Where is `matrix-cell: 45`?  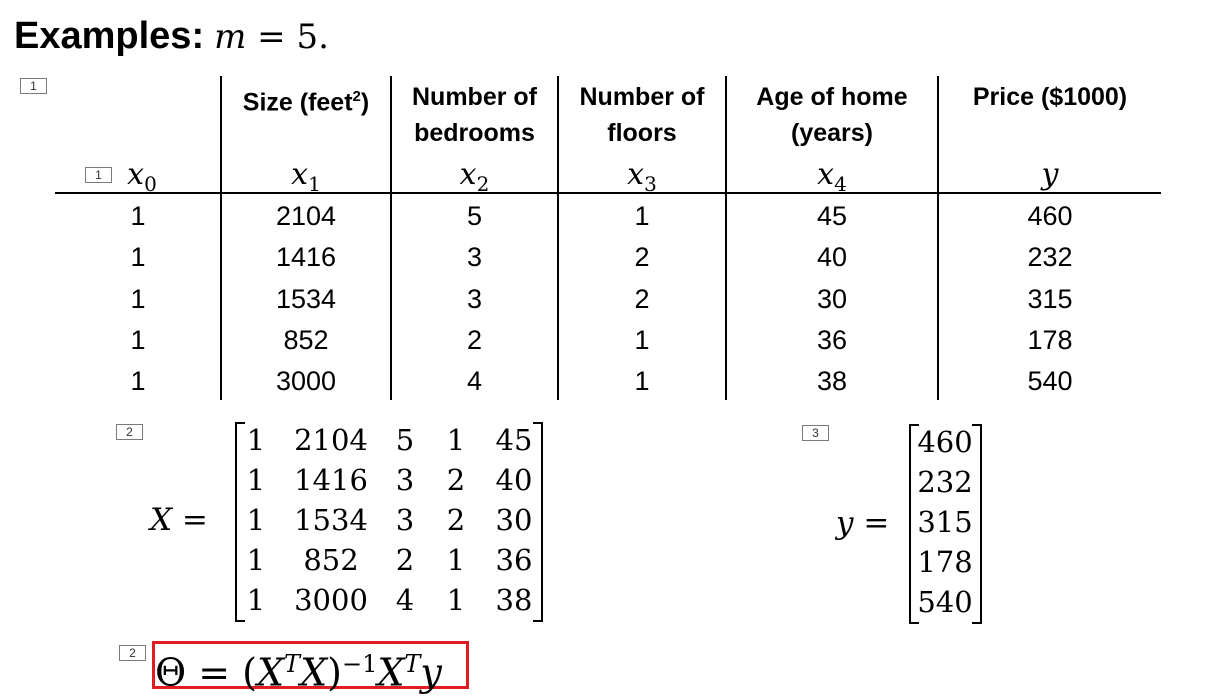 matrix-cell: 45 is located at coordinates (514, 440).